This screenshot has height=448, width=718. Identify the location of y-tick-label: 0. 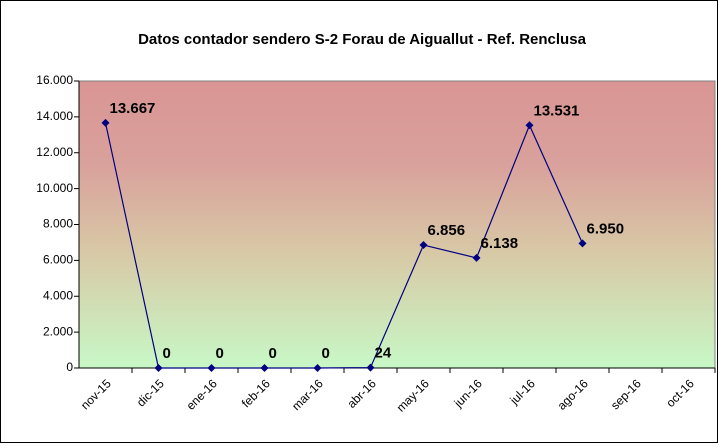
(69, 367).